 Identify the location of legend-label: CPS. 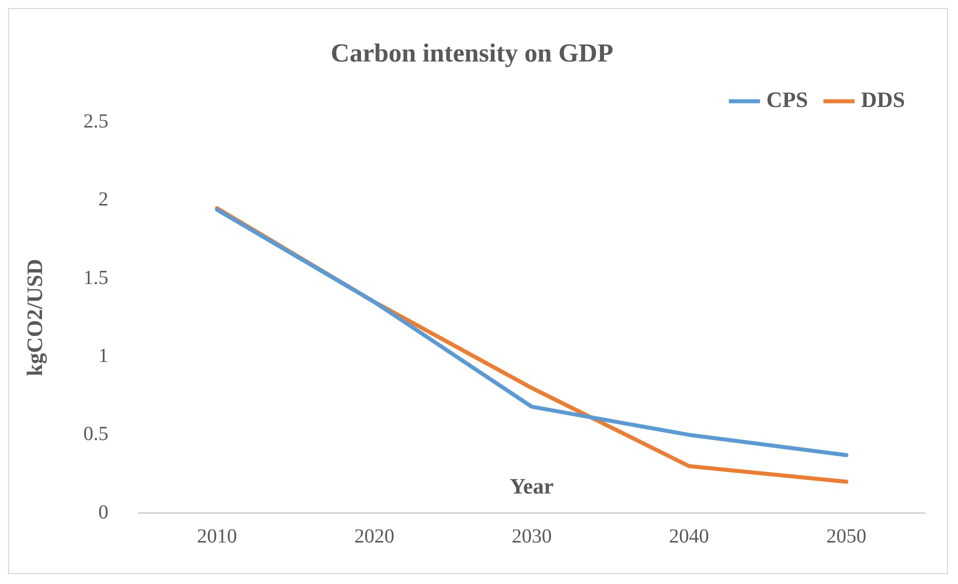
(787, 99).